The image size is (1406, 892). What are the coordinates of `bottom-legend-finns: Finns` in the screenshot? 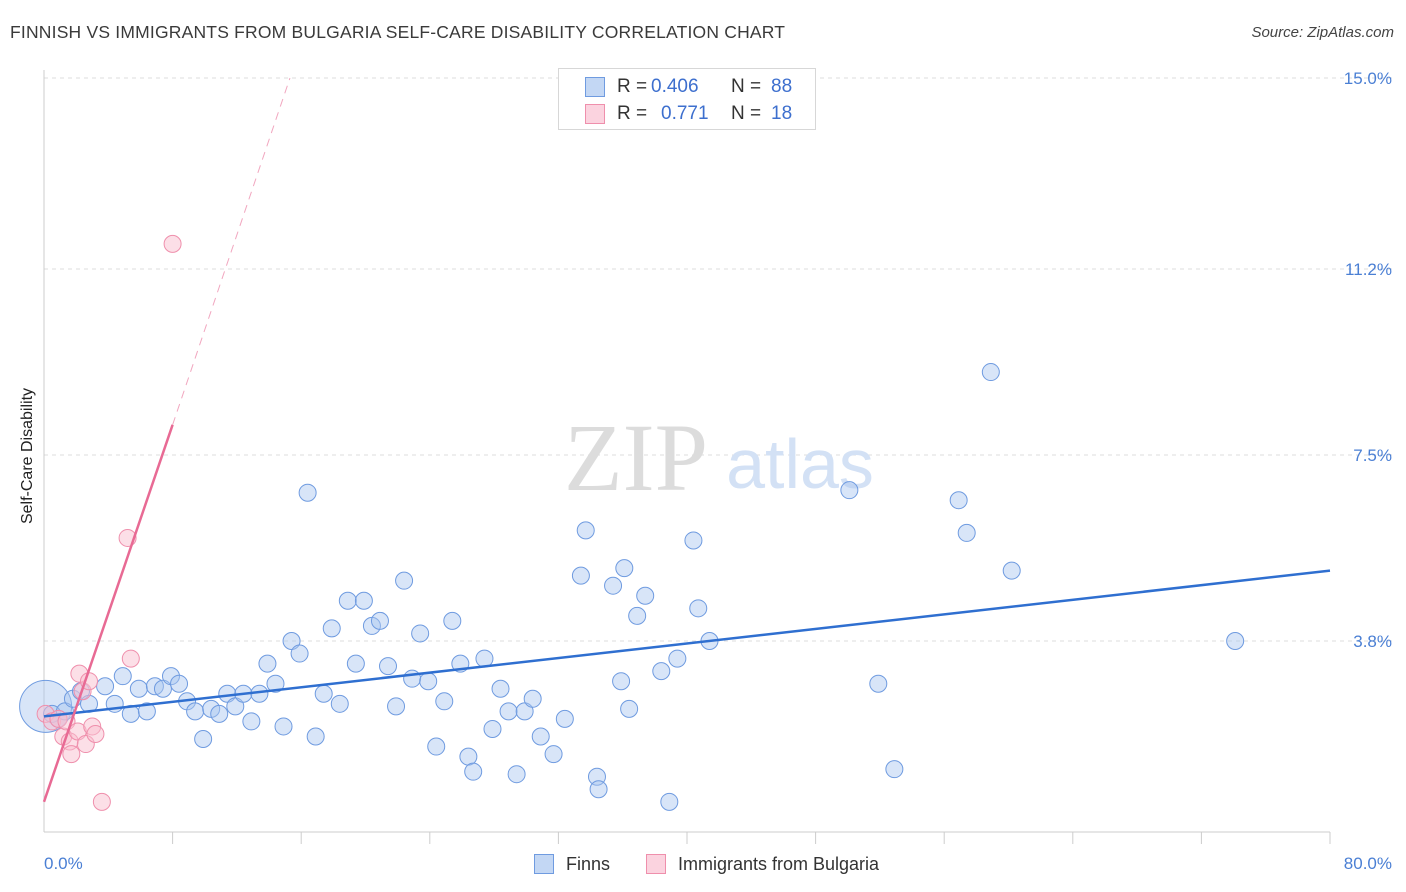 It's located at (572, 864).